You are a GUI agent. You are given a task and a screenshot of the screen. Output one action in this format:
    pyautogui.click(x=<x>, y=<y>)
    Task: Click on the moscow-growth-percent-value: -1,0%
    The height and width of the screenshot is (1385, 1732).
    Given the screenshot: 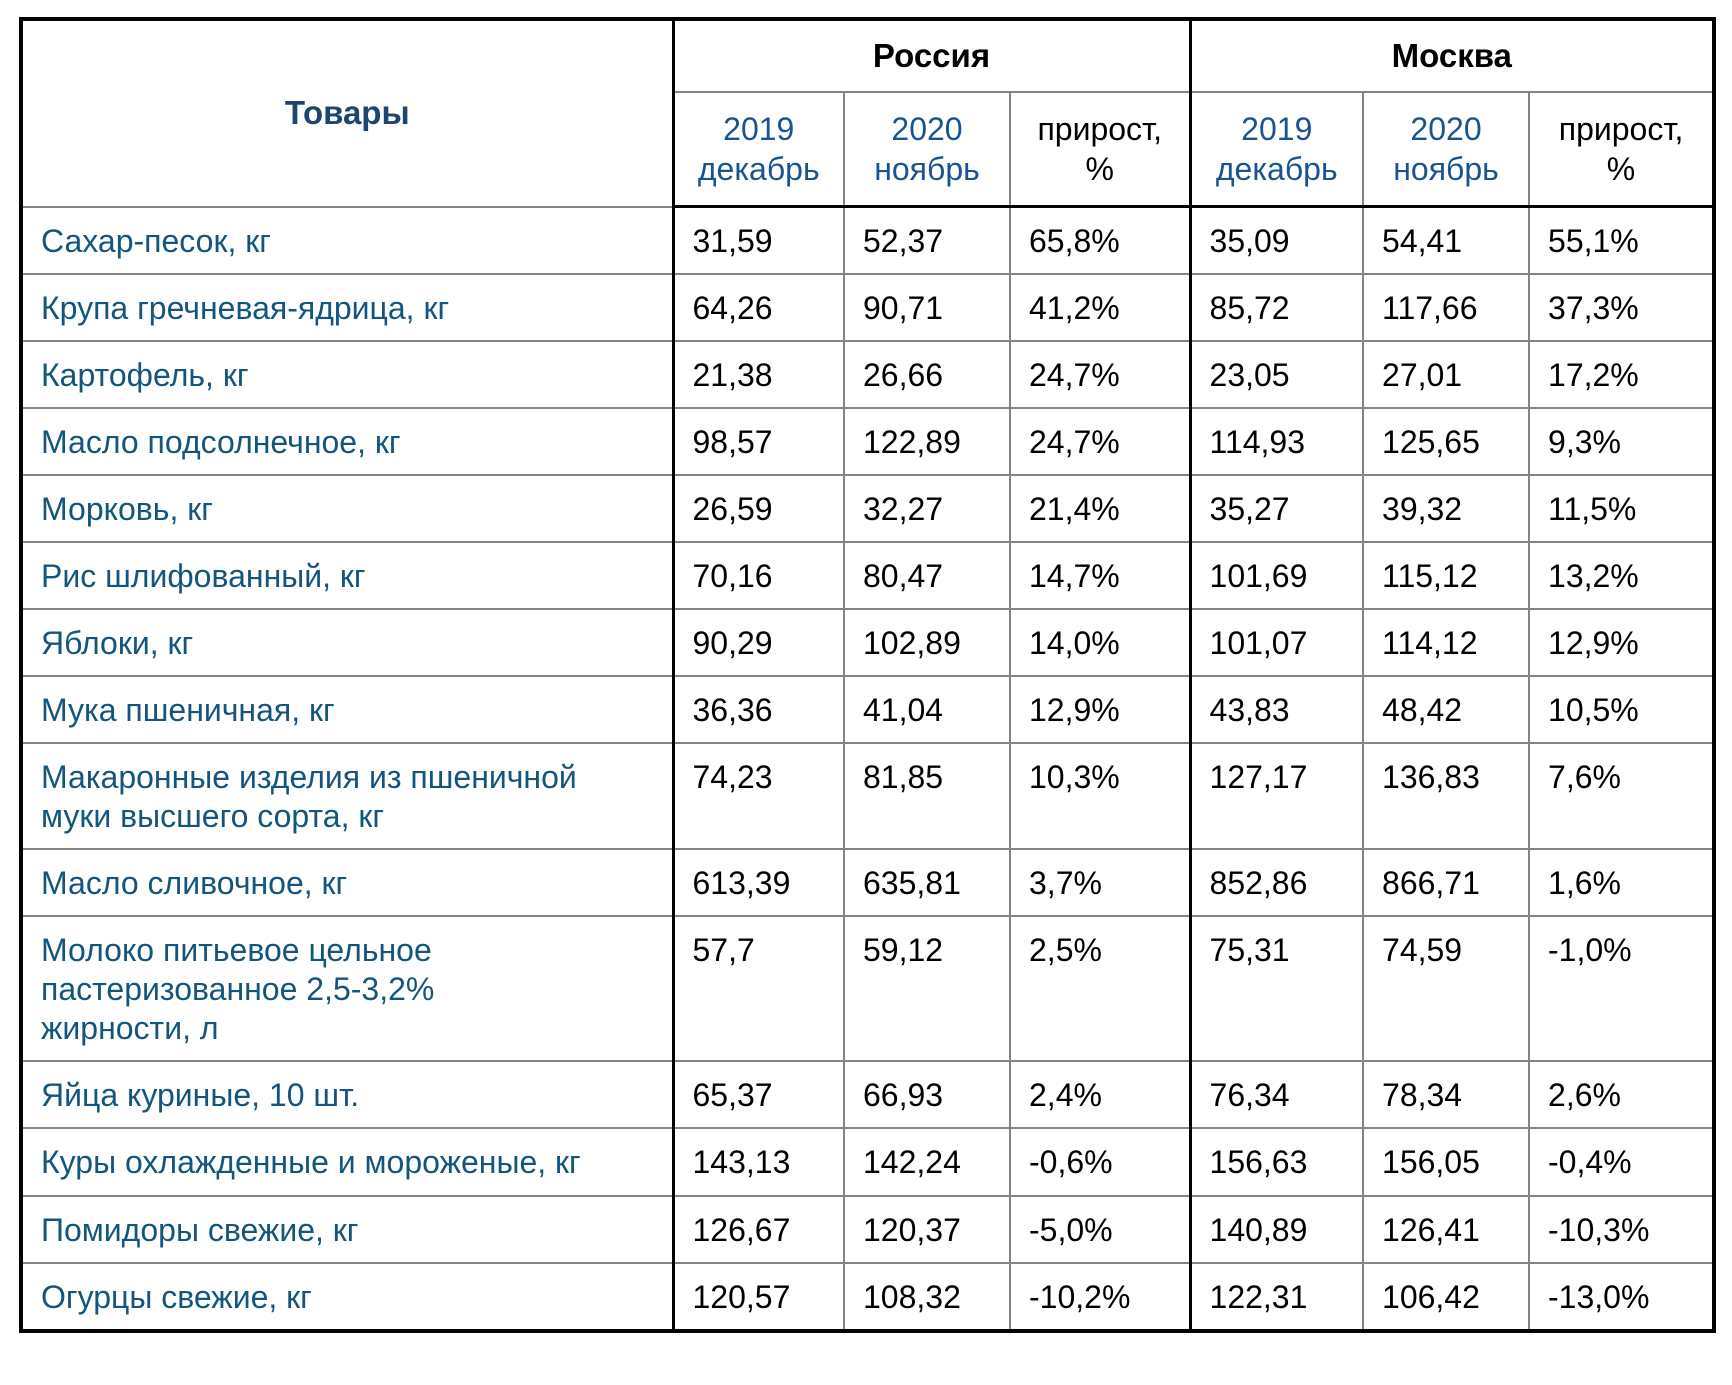 What is the action you would take?
    pyautogui.click(x=1622, y=989)
    